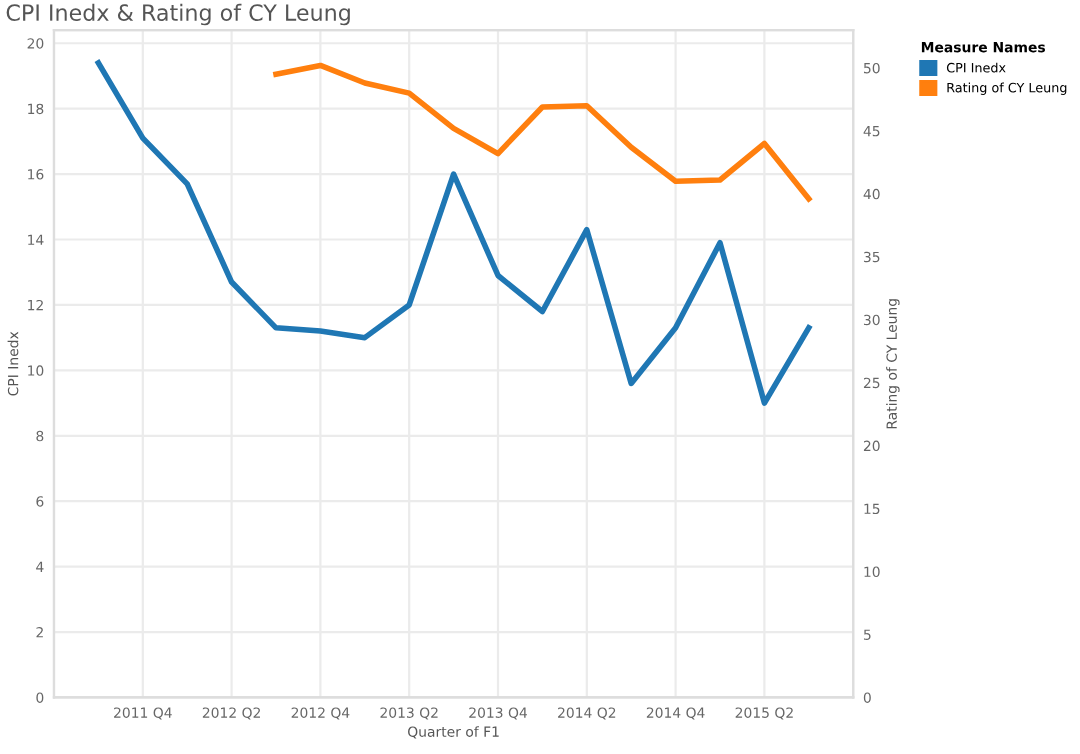  What do you see at coordinates (542, 132) in the screenshot?
I see `line-series` at bounding box center [542, 132].